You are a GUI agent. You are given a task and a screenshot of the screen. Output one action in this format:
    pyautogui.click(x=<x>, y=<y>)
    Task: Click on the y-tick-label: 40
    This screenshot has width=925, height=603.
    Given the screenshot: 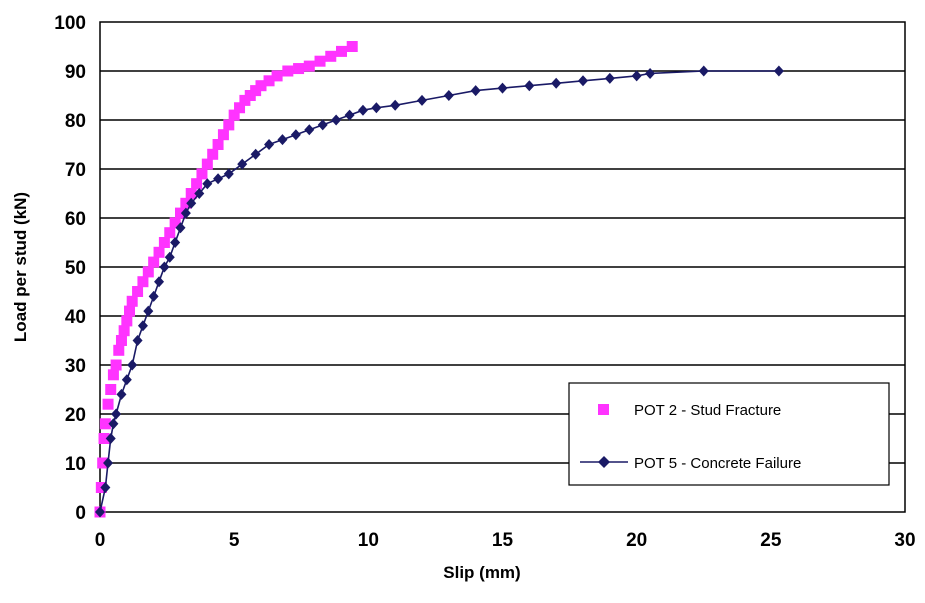 What is the action you would take?
    pyautogui.click(x=75, y=317)
    